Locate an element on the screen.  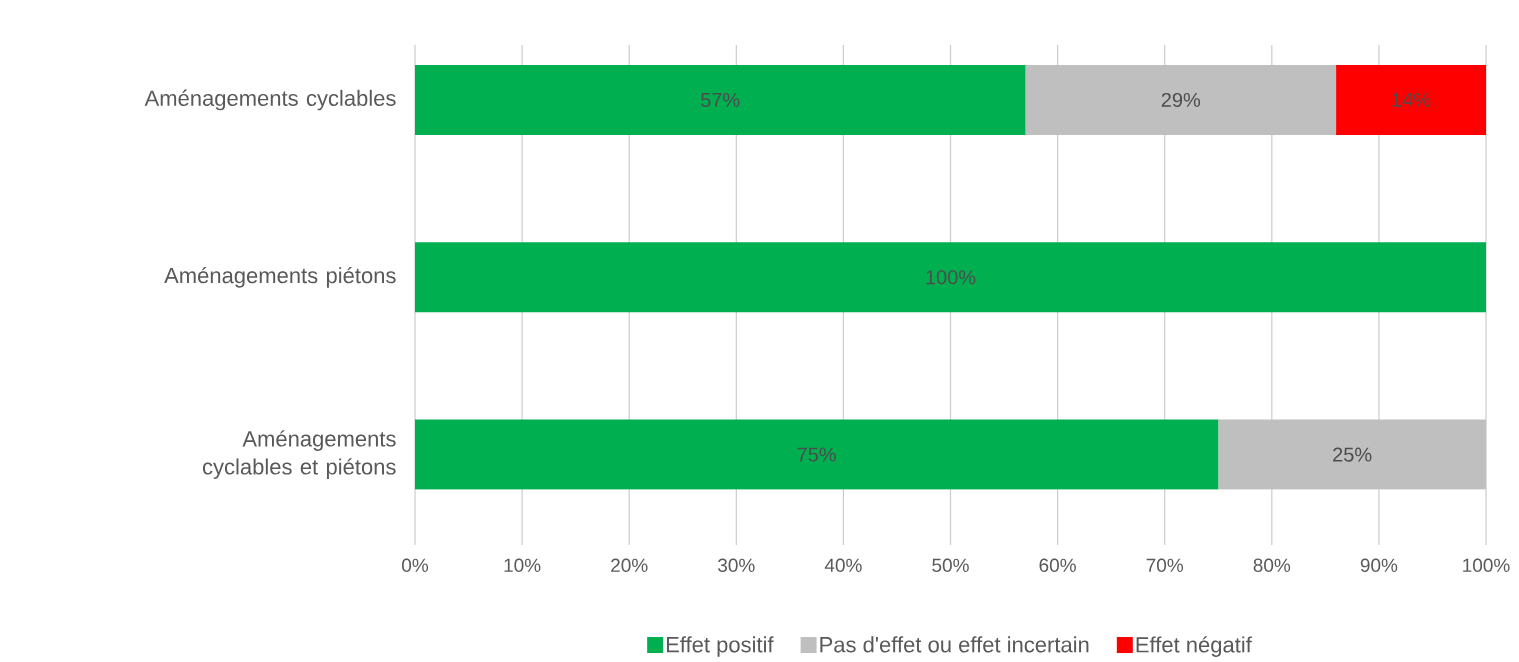
x-tick-label: 40% is located at coordinates (843, 565).